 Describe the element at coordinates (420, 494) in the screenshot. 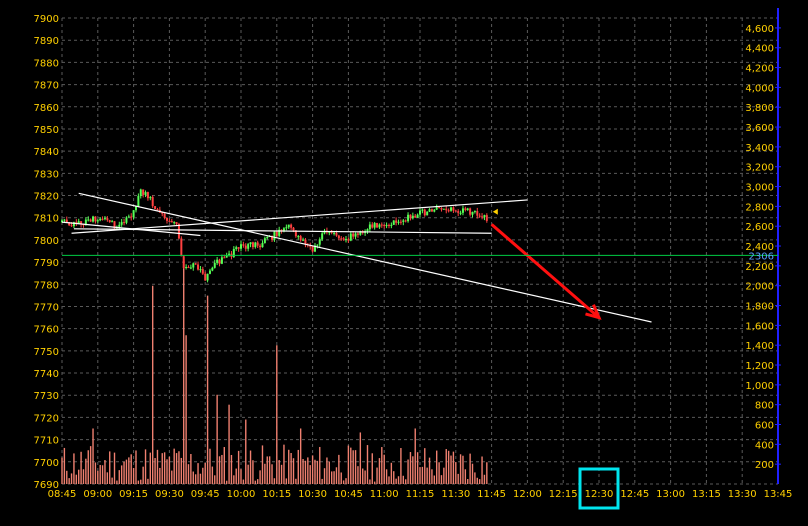

I see `x-tick-label: 11:15` at that location.